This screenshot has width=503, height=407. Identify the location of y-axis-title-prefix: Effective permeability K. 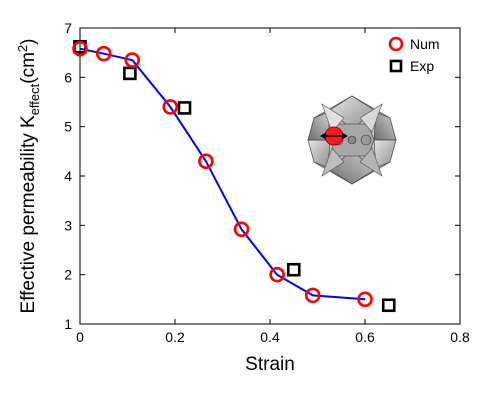
(28, 214).